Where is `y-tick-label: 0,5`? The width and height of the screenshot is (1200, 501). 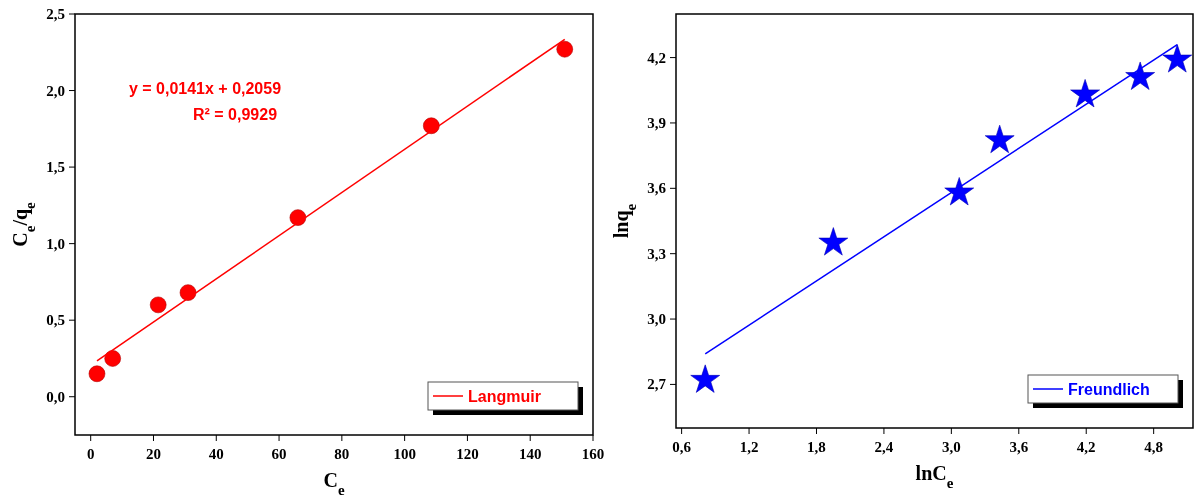
y-tick-label: 0,5 is located at coordinates (55, 320).